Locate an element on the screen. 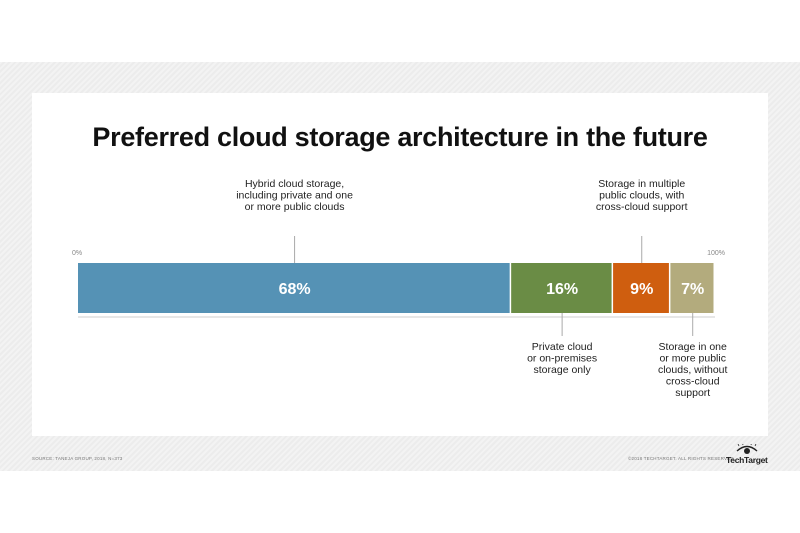 The height and width of the screenshot is (533, 800). category-label-3-line-3: cross-cloud support is located at coordinates (642, 207).